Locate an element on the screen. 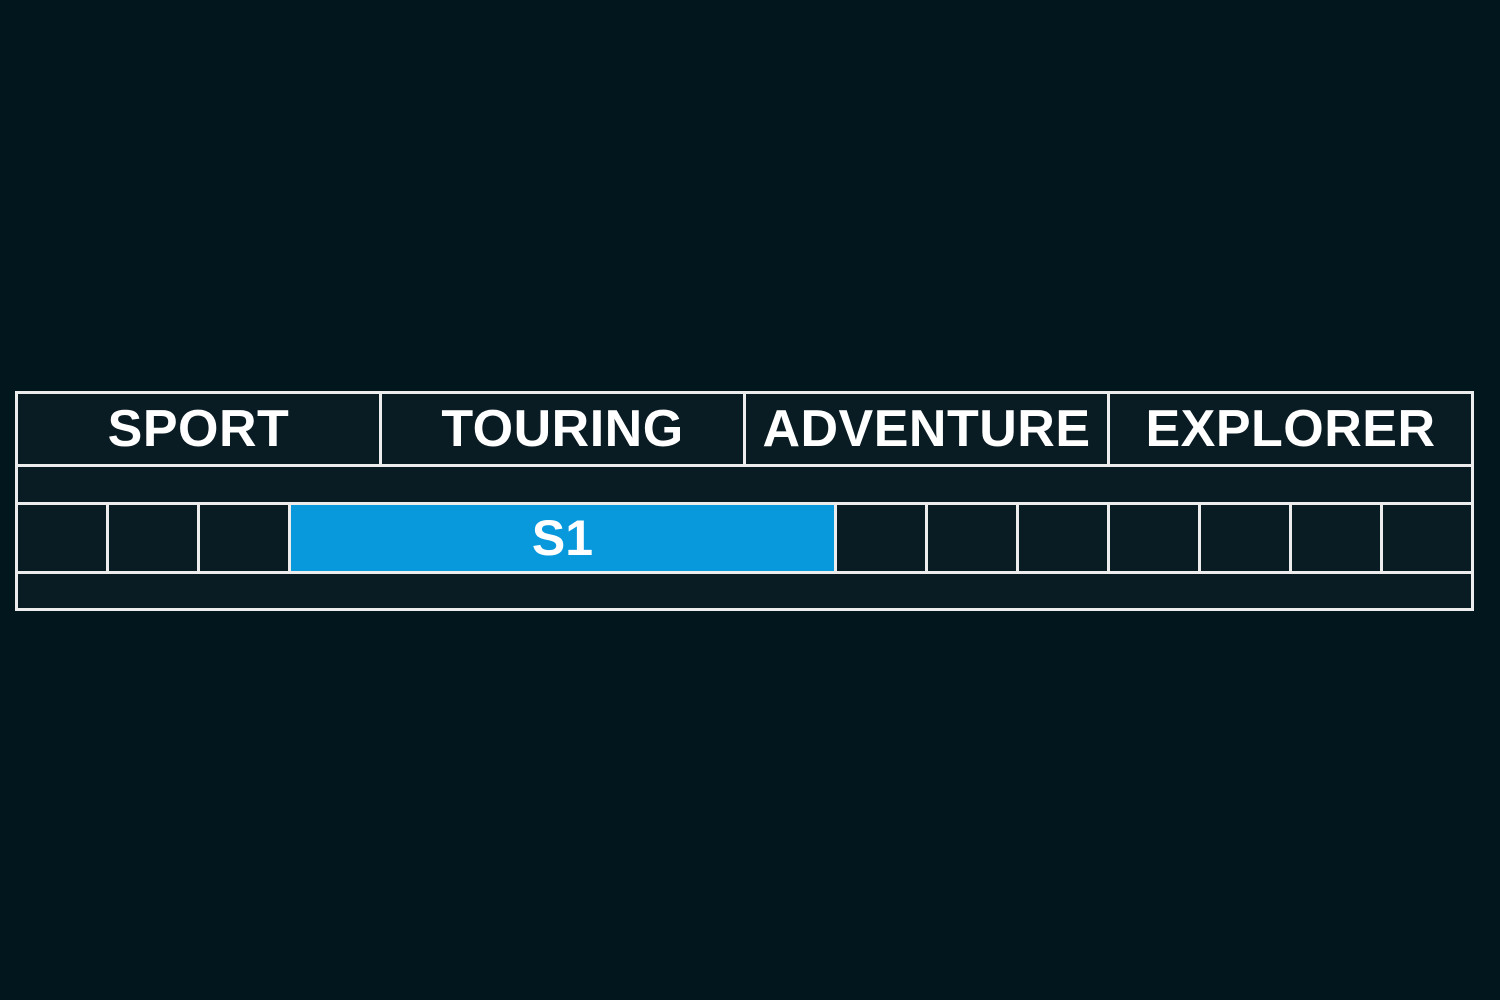 This screenshot has height=1000, width=1500. category-label-sport: SPORT is located at coordinates (198, 429).